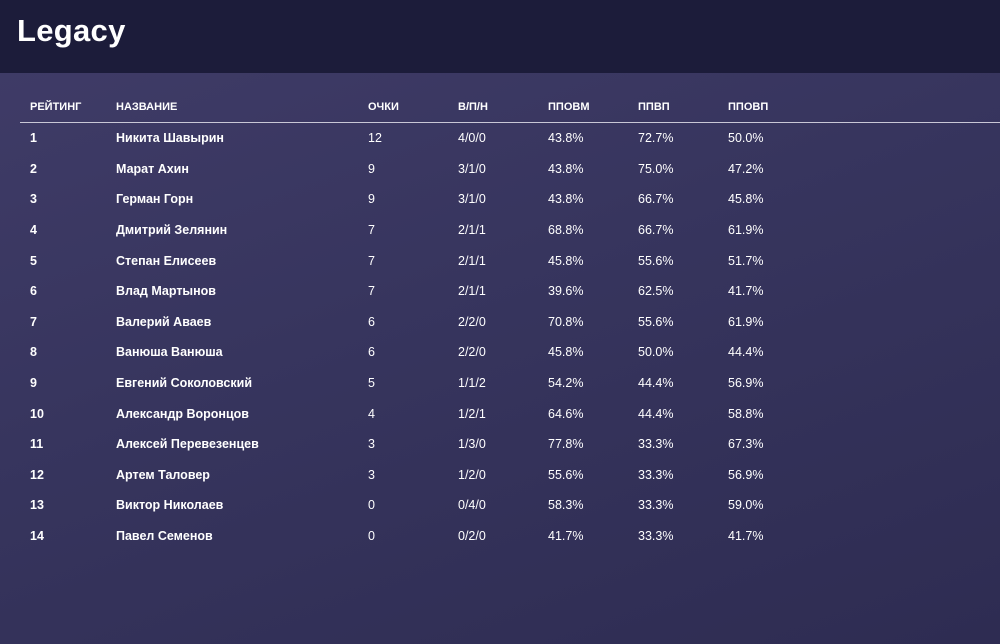  I want to click on ppovp-cell: 50.0%, so click(746, 138).